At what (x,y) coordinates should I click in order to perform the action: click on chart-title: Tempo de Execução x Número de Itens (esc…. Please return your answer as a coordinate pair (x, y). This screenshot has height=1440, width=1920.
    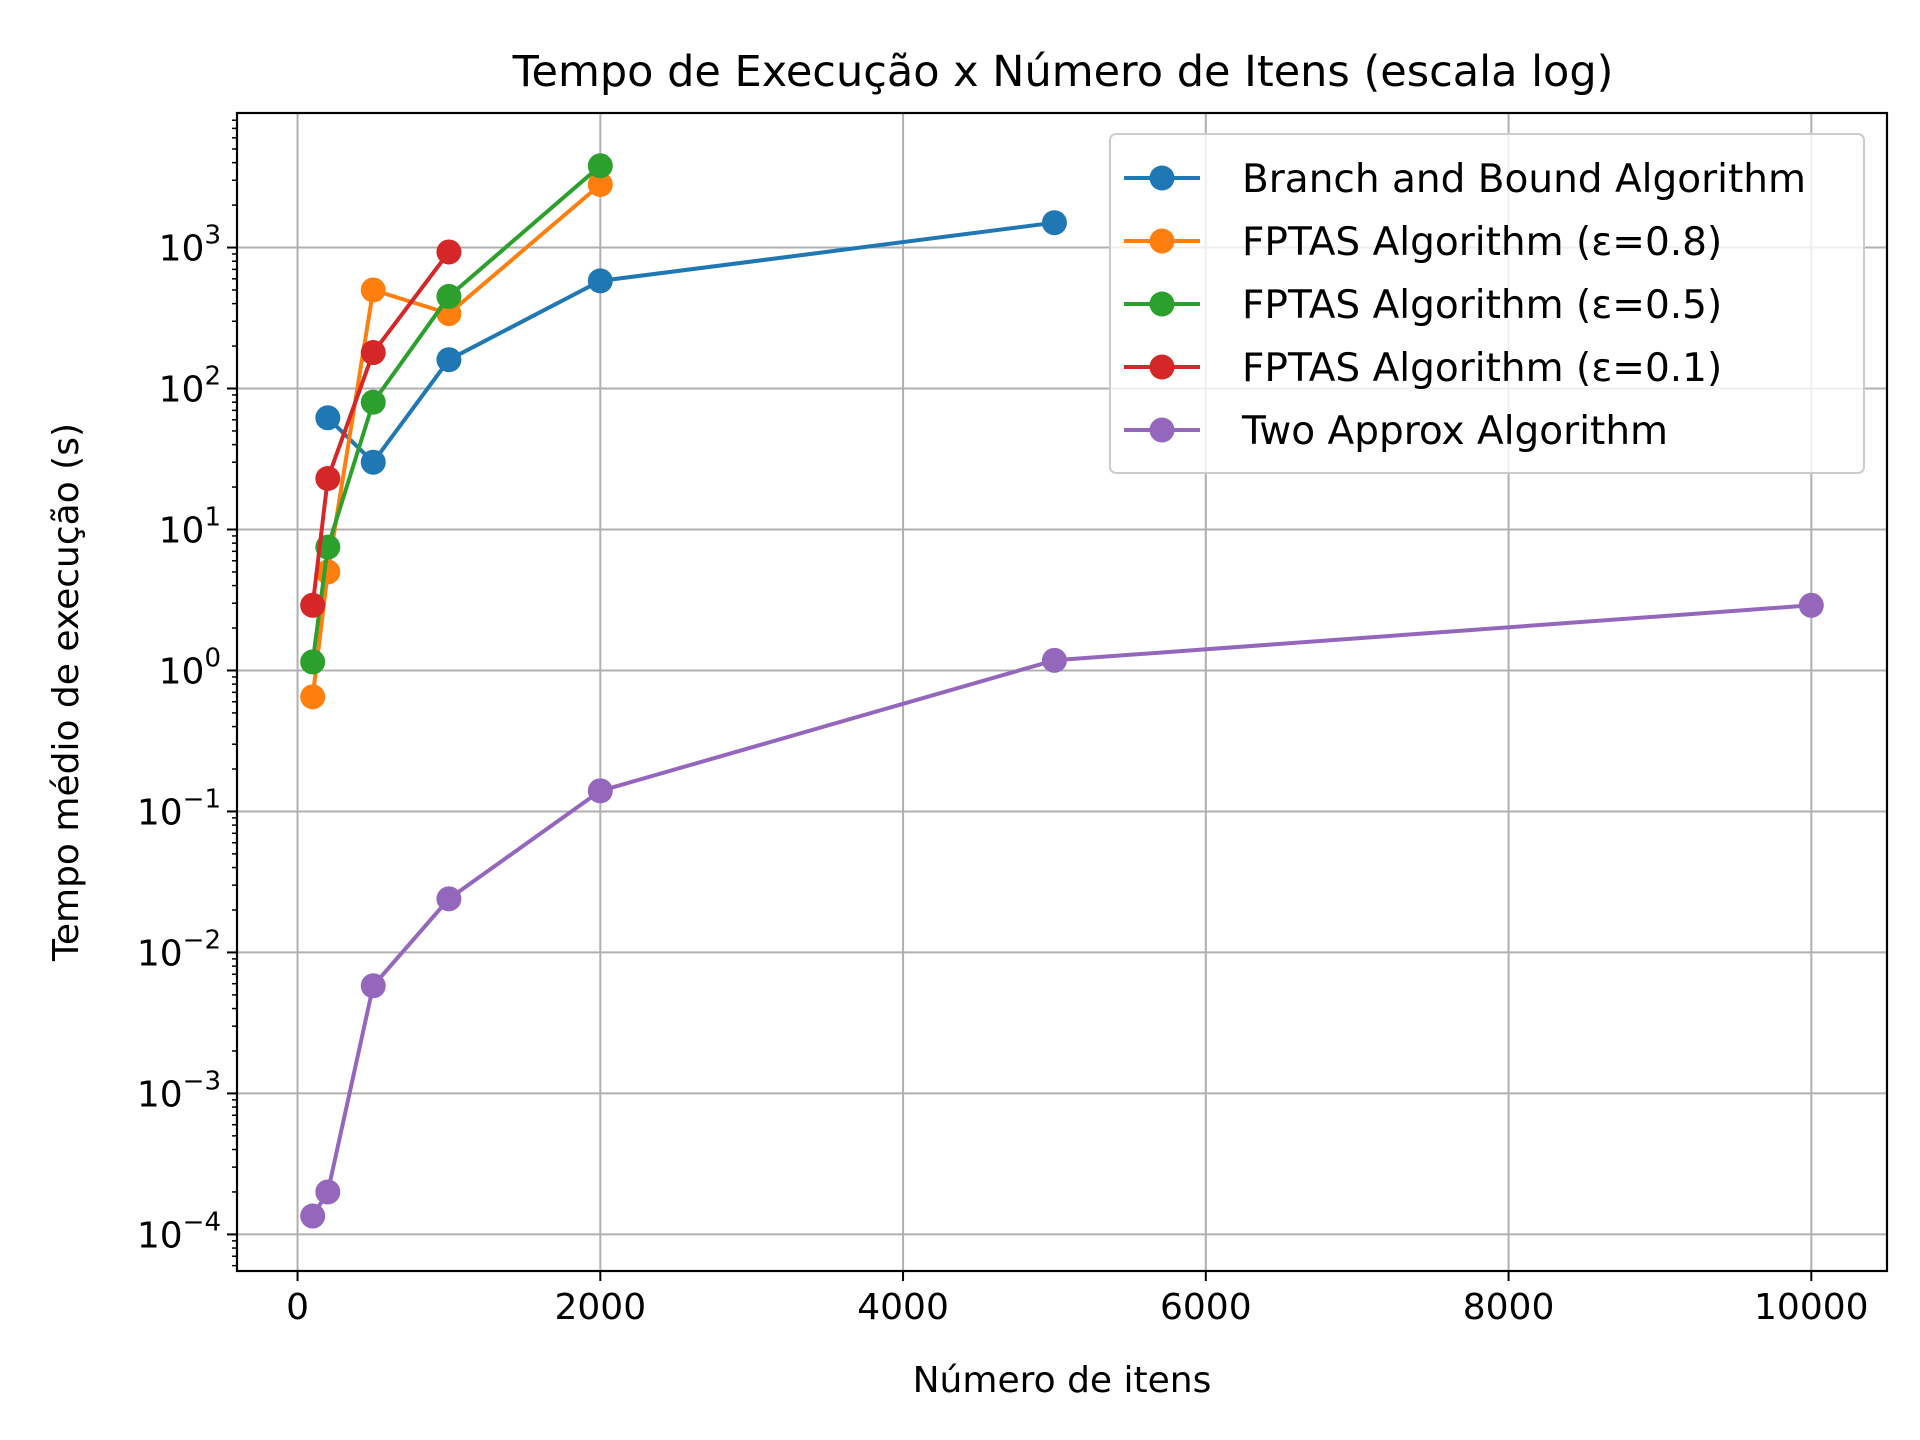
    Looking at the image, I should click on (1063, 72).